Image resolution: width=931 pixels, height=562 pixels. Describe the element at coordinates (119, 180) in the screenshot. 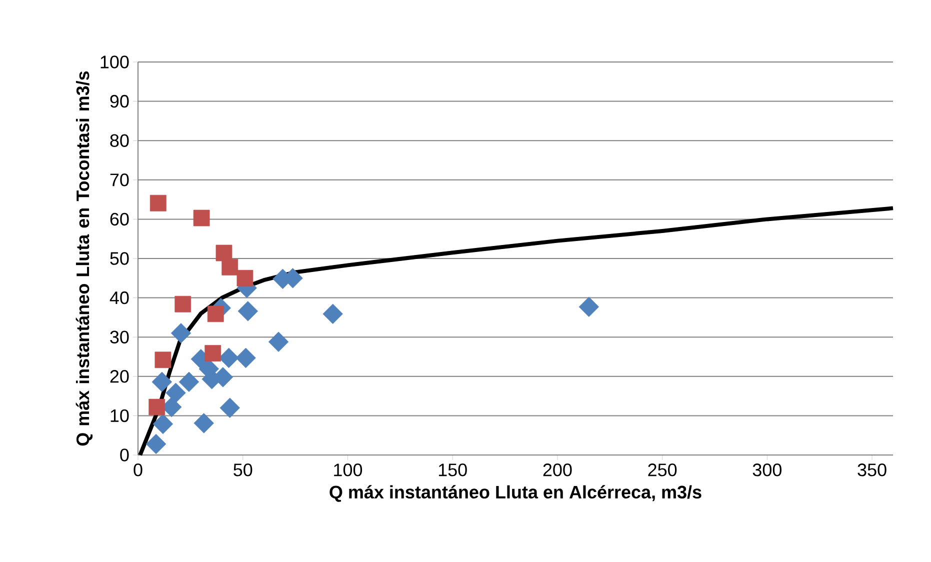

I see `y-tick-label: 70` at that location.